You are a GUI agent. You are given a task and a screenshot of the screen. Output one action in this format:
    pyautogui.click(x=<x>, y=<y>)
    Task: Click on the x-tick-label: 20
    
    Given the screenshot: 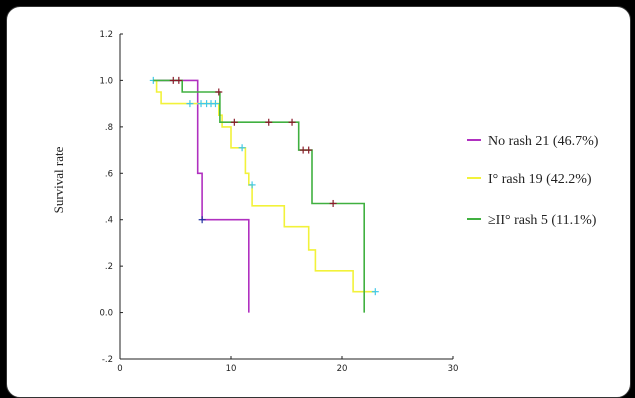 What is the action you would take?
    pyautogui.click(x=342, y=369)
    